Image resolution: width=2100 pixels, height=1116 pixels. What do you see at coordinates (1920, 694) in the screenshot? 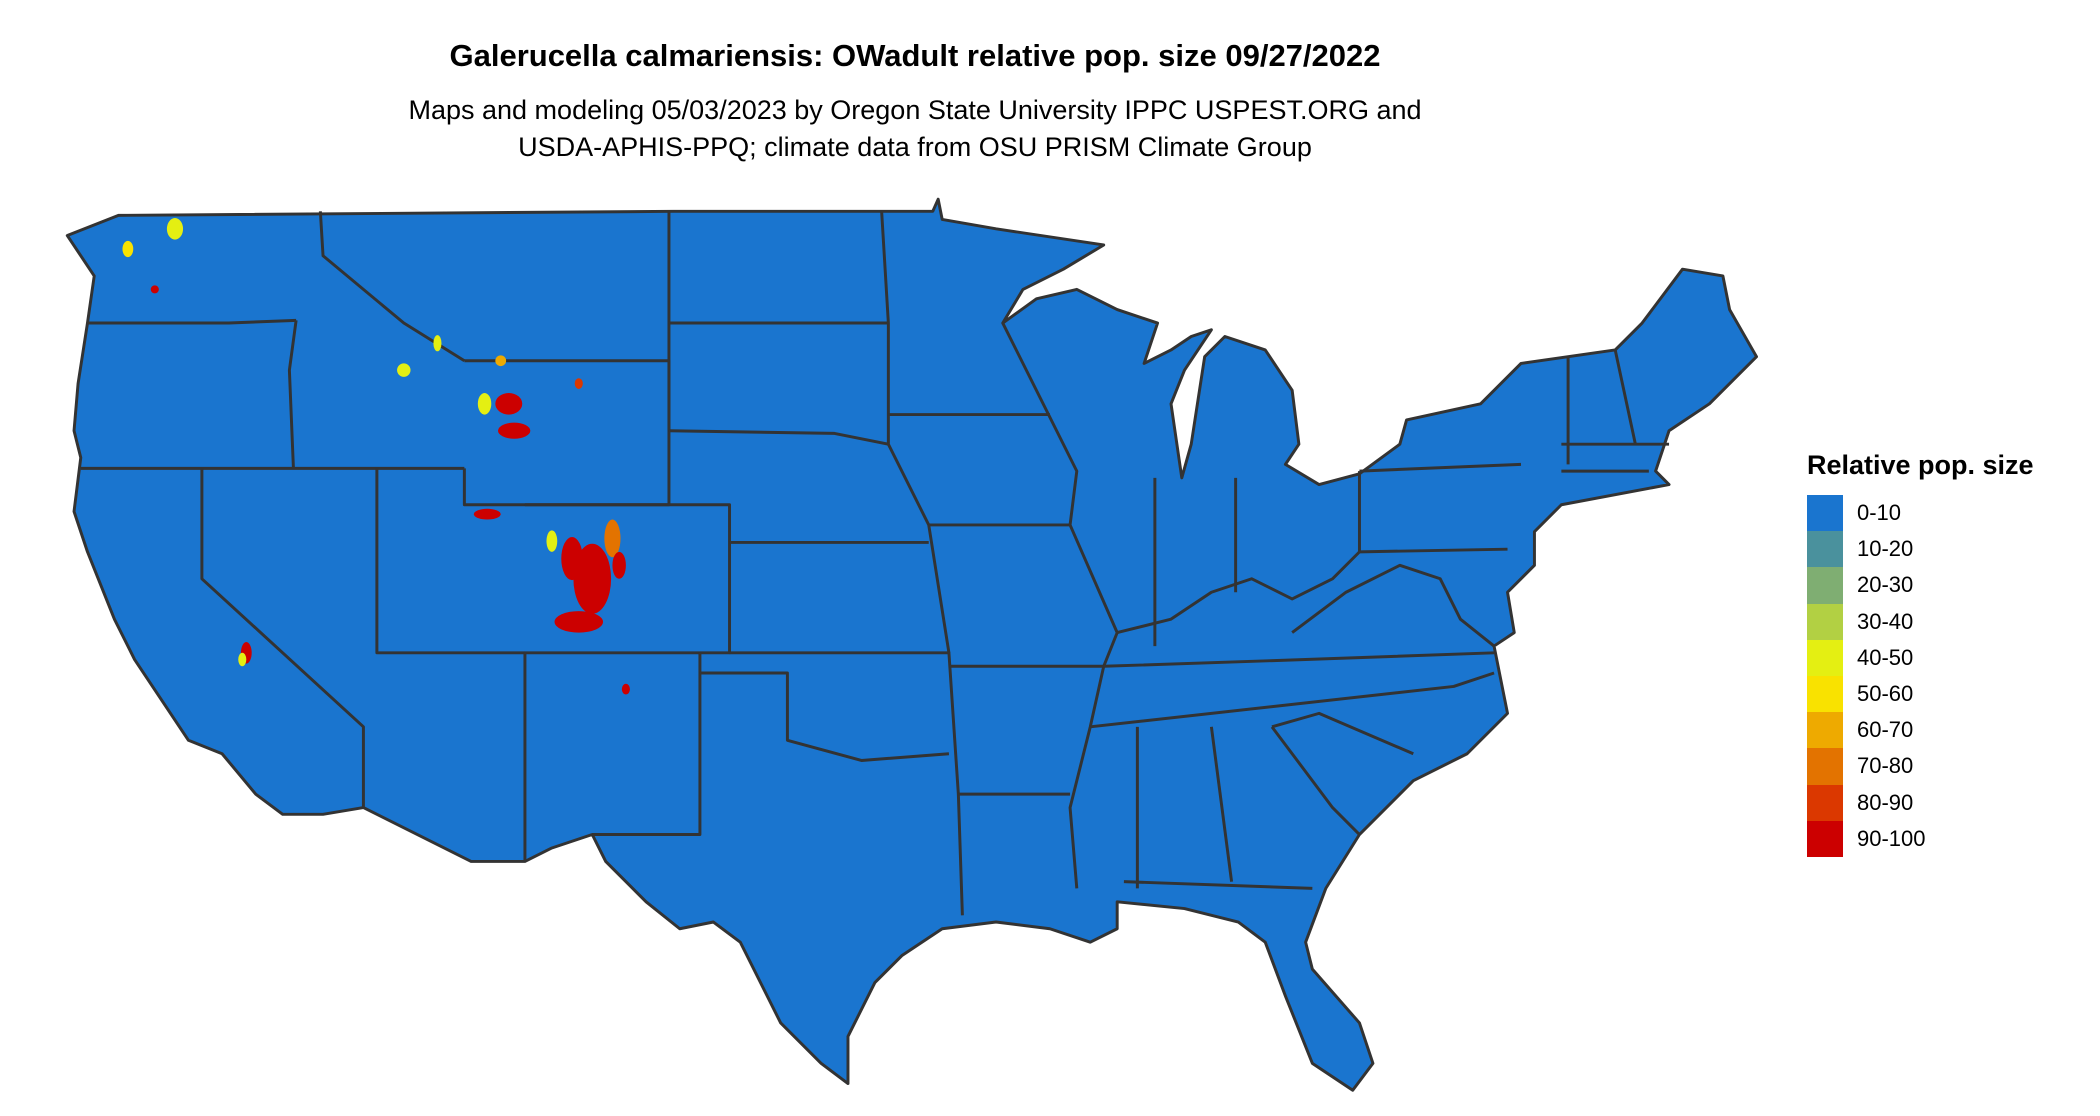
I see `legend-item: 50-60` at bounding box center [1920, 694].